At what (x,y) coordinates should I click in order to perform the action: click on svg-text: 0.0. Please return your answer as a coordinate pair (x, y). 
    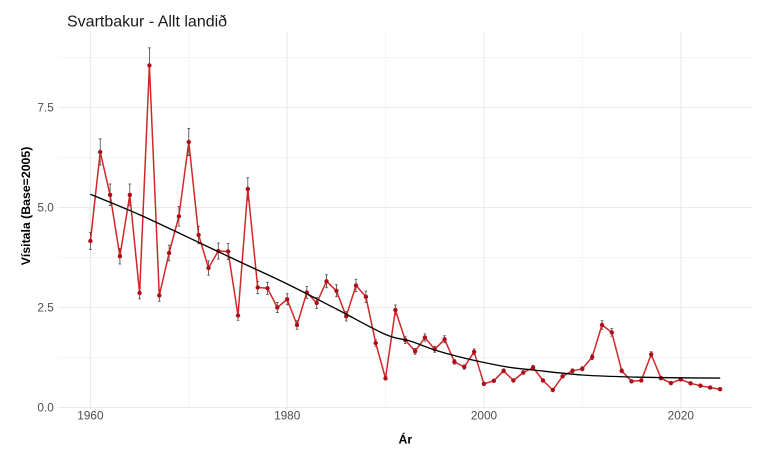
    Looking at the image, I should click on (45, 408).